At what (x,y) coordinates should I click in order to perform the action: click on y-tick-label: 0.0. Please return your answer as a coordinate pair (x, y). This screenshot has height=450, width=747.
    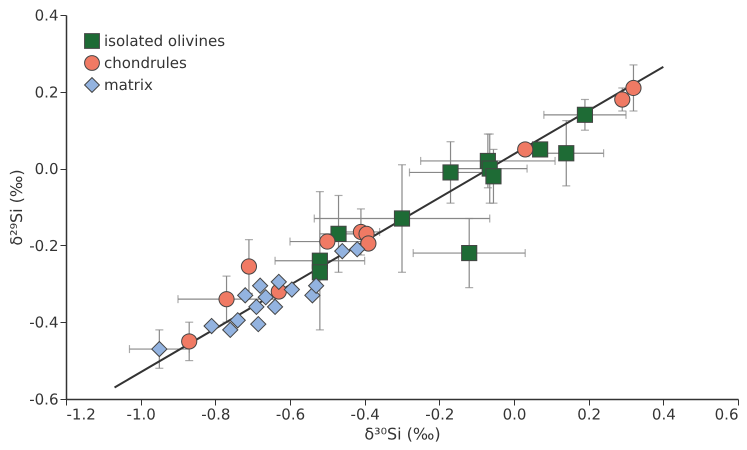
    Looking at the image, I should click on (46, 169).